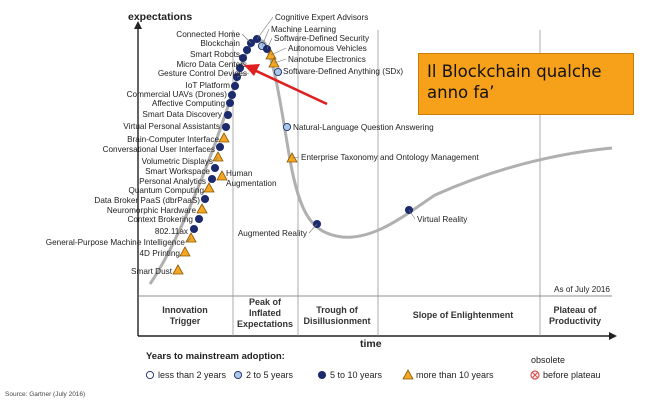  I want to click on annotation-box: Il Blockchain qualche anno fa’, so click(526, 84).